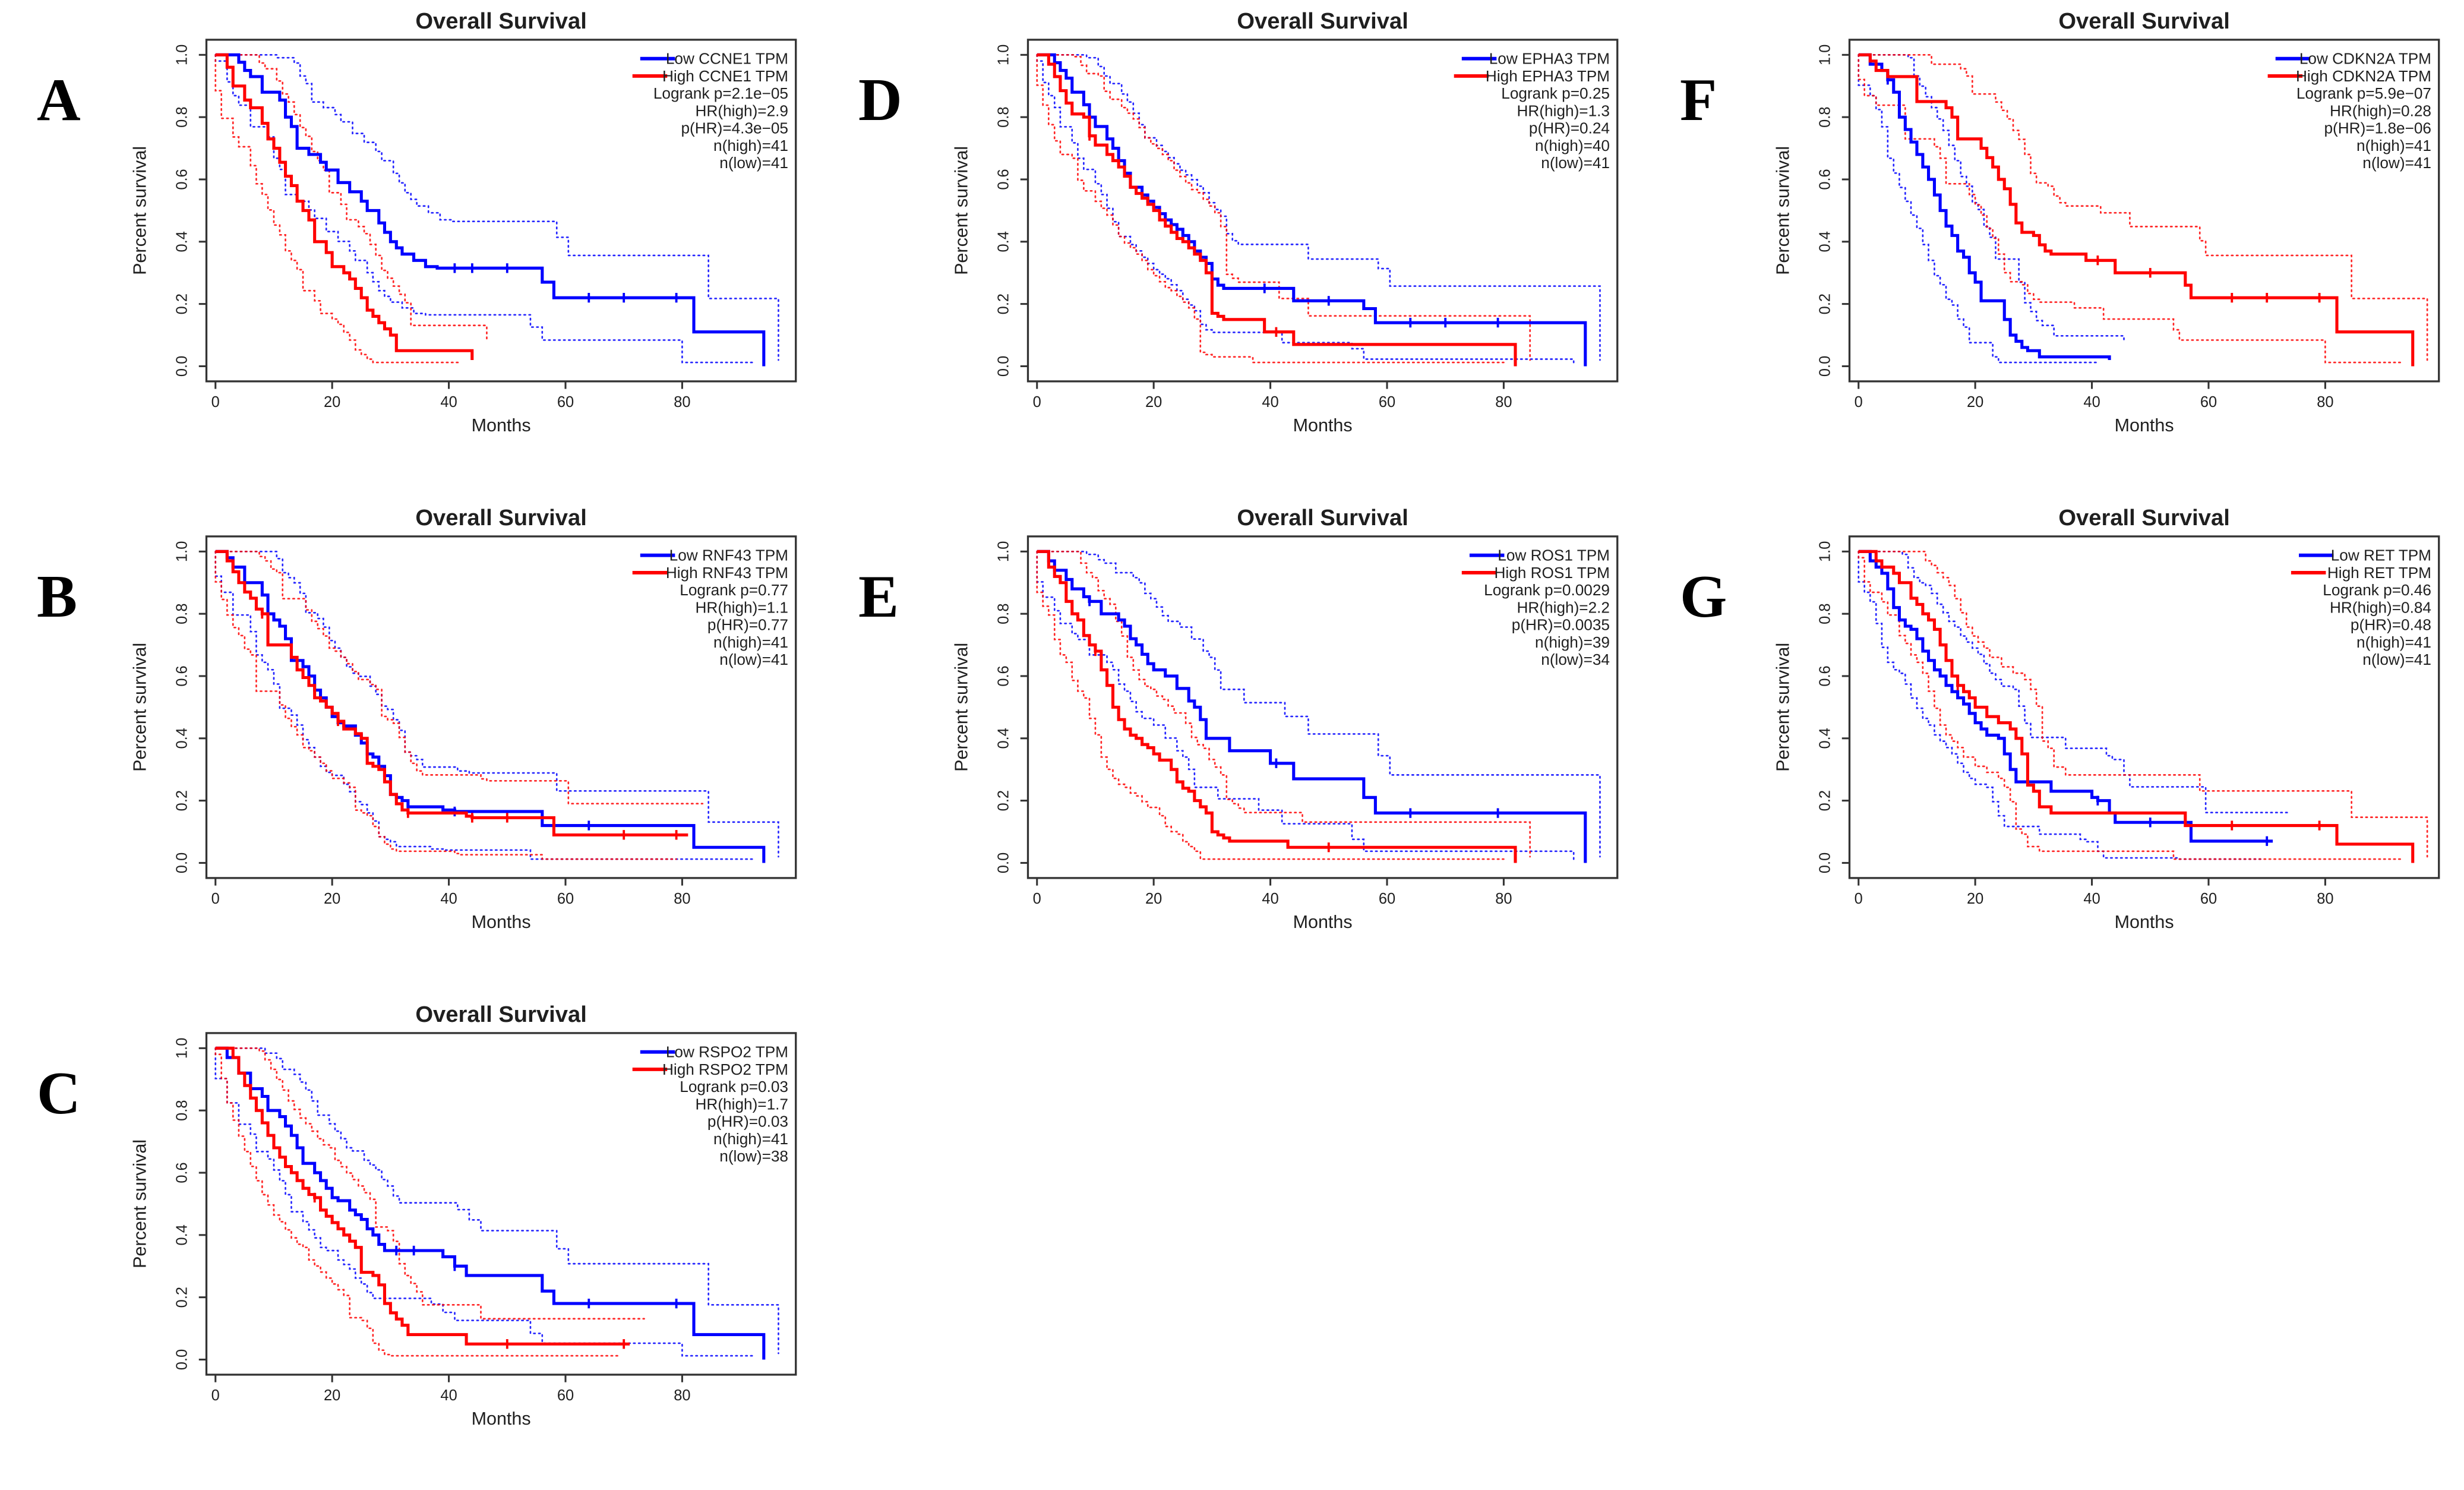  Describe the element at coordinates (1576, 659) in the screenshot. I see `legend-stat-4: n(low)=34` at that location.